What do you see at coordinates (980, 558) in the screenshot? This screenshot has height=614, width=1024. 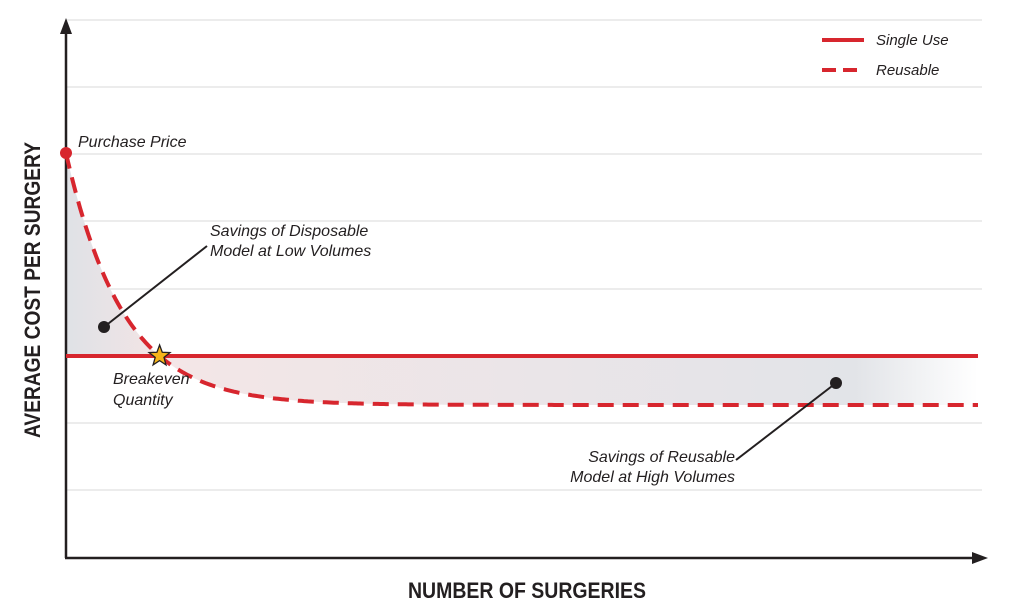 I see `x-axis-arrow` at bounding box center [980, 558].